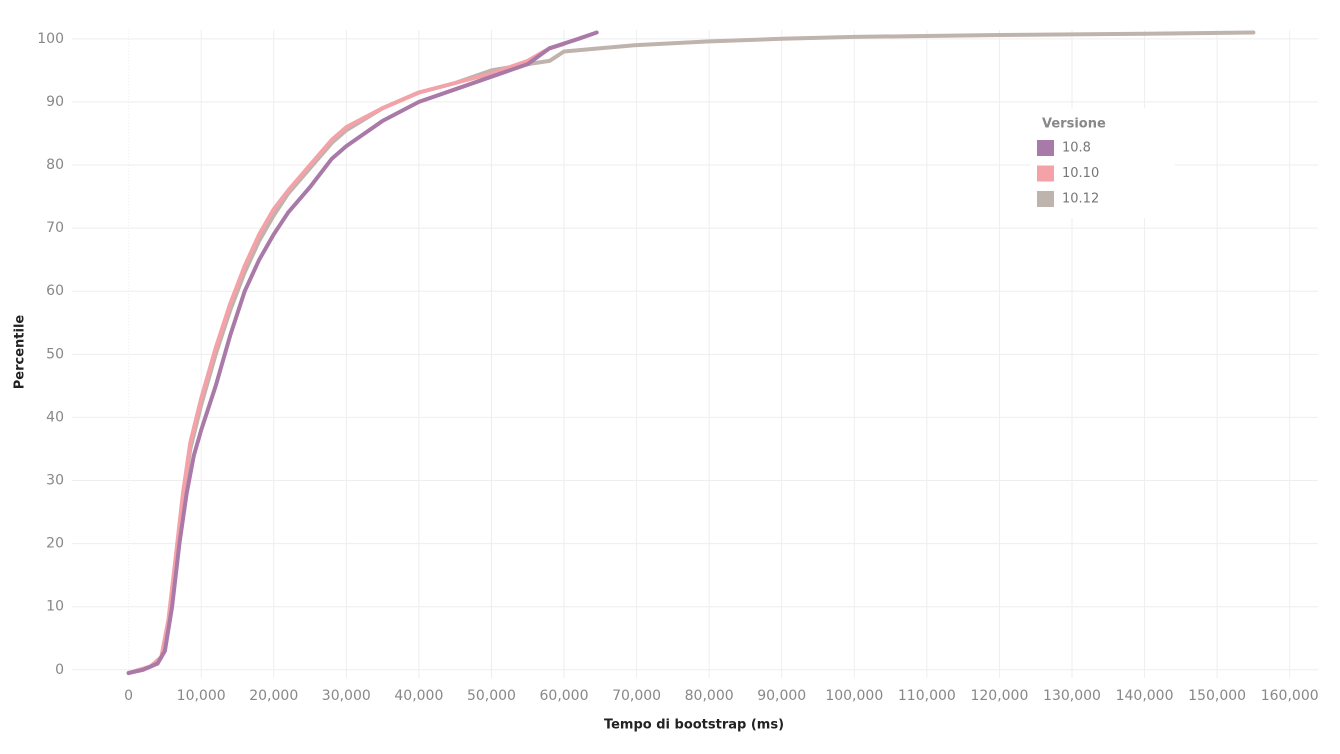 The image size is (1340, 754). Describe the element at coordinates (1290, 696) in the screenshot. I see `x-tick-label: 160,000` at that location.